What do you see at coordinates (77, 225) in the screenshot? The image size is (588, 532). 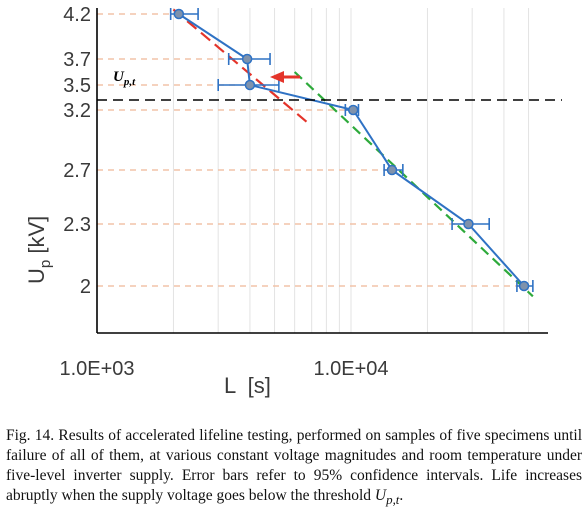 I see `y-tick-label: 2.3` at bounding box center [77, 225].